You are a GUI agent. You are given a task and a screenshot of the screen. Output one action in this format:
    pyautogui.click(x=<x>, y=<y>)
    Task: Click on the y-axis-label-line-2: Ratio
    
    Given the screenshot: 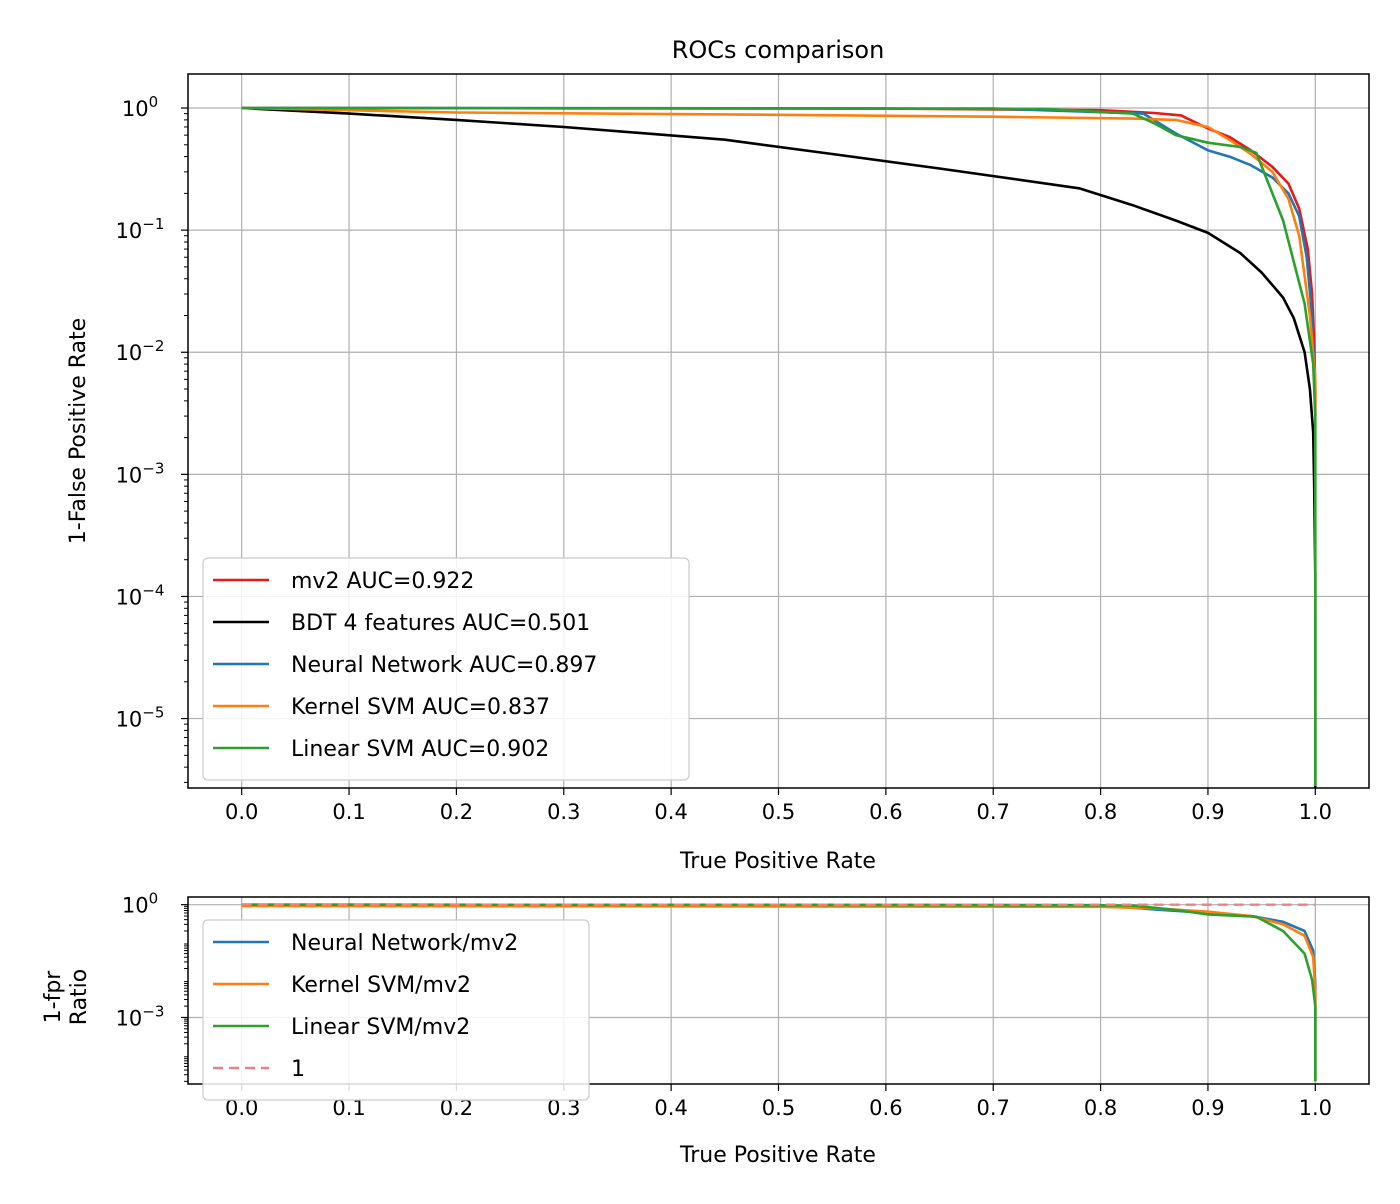 What is the action you would take?
    pyautogui.click(x=79, y=997)
    